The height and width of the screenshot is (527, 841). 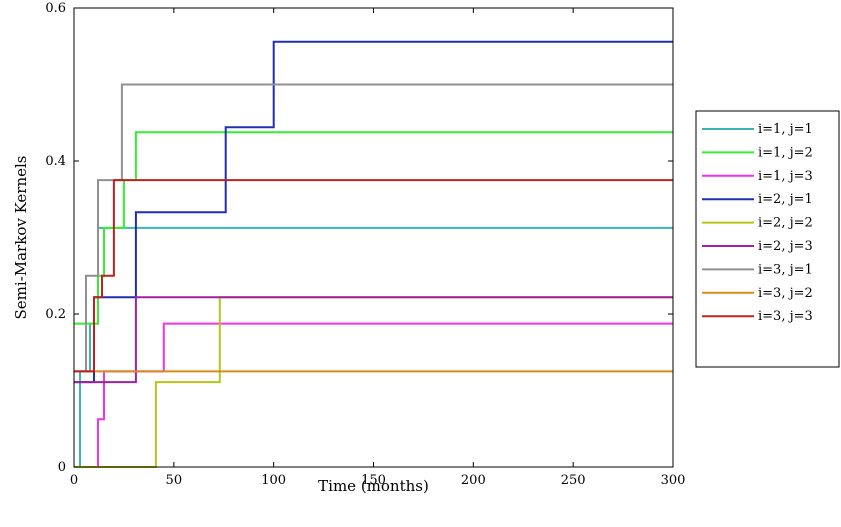 I want to click on y-tick-label: 0.2, so click(x=55, y=314).